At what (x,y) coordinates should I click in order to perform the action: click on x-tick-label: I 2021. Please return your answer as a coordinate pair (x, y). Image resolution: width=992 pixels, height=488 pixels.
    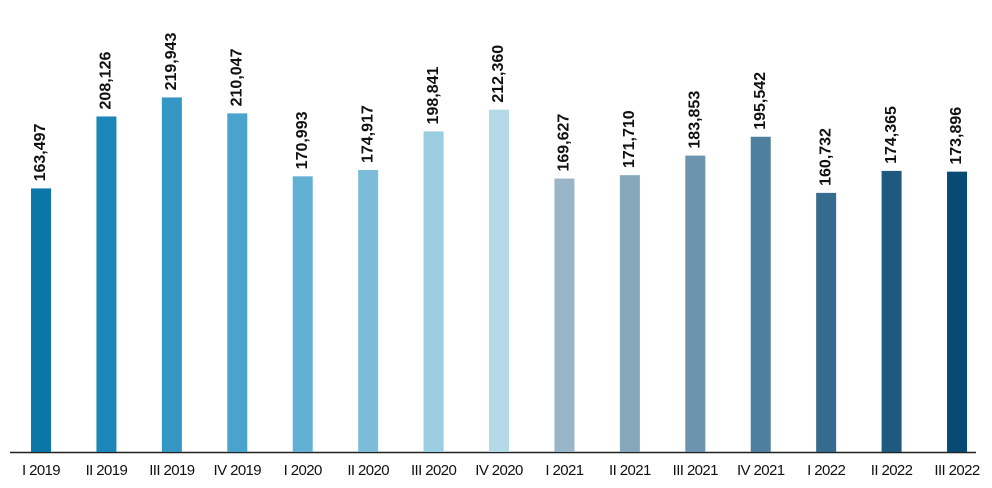
    Looking at the image, I should click on (564, 470).